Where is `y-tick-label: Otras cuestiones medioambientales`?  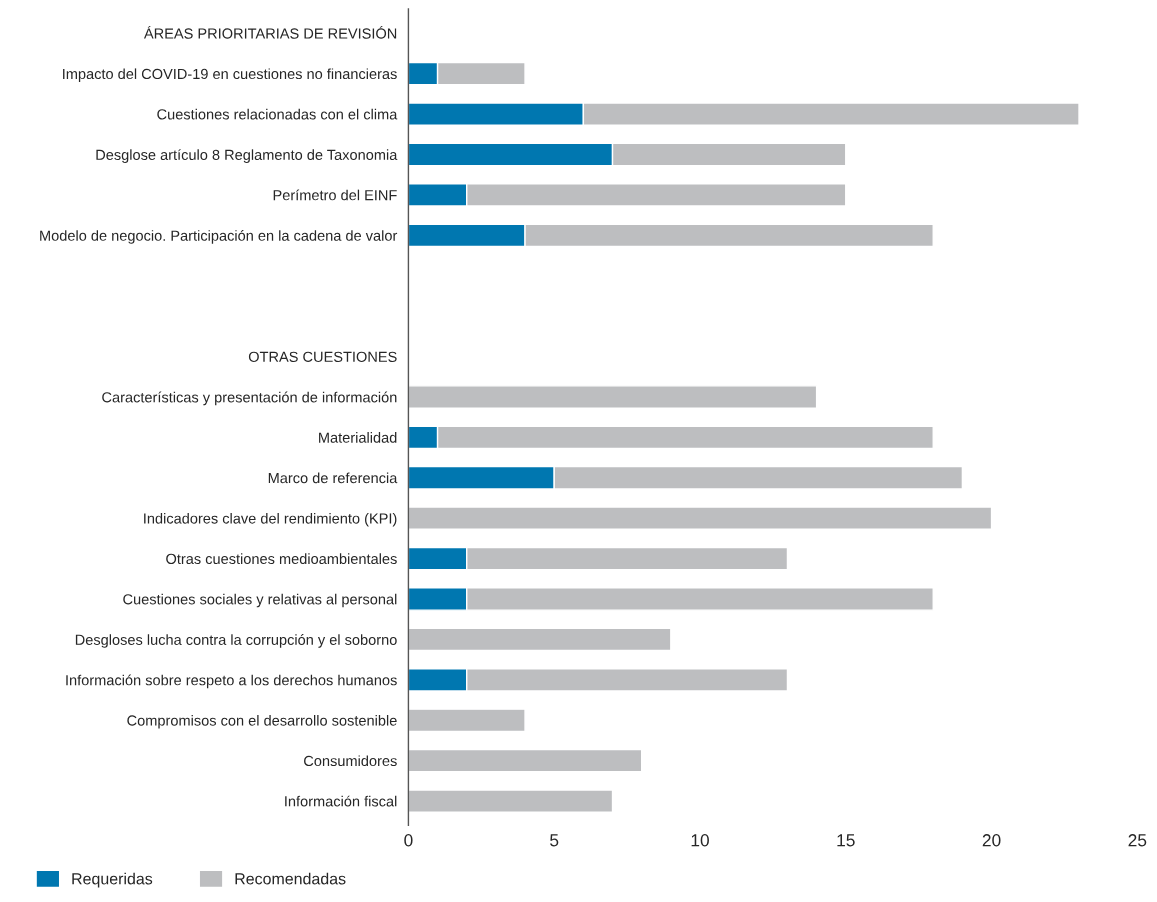
y-tick-label: Otras cuestiones medioambientales is located at coordinates (281, 559).